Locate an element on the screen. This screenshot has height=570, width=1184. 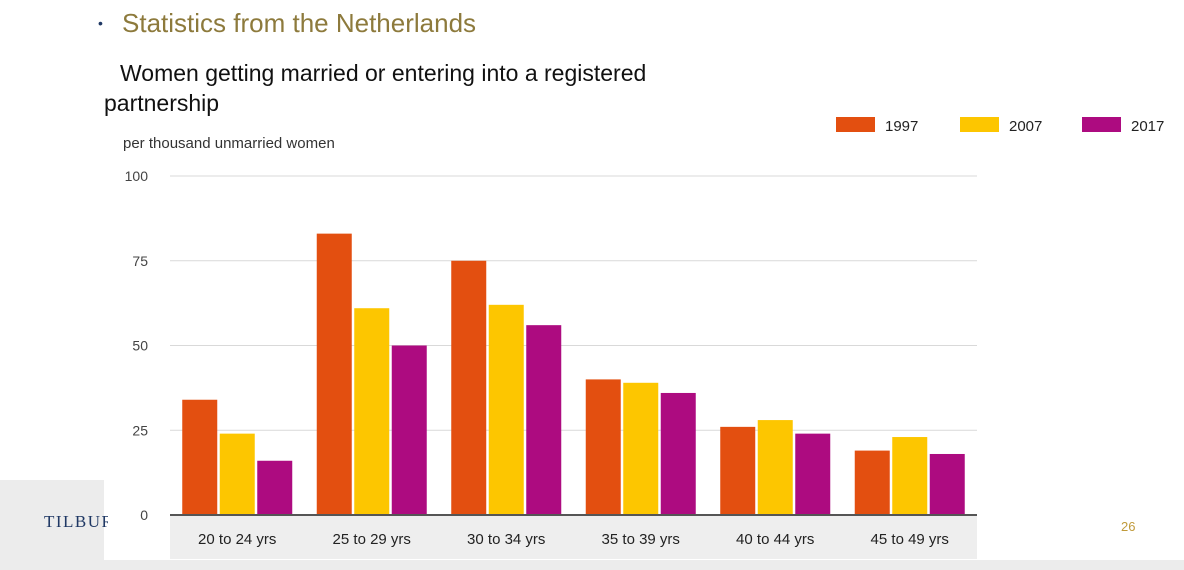
x-tick-label-3: 30 to 34 yrs is located at coordinates (506, 539).